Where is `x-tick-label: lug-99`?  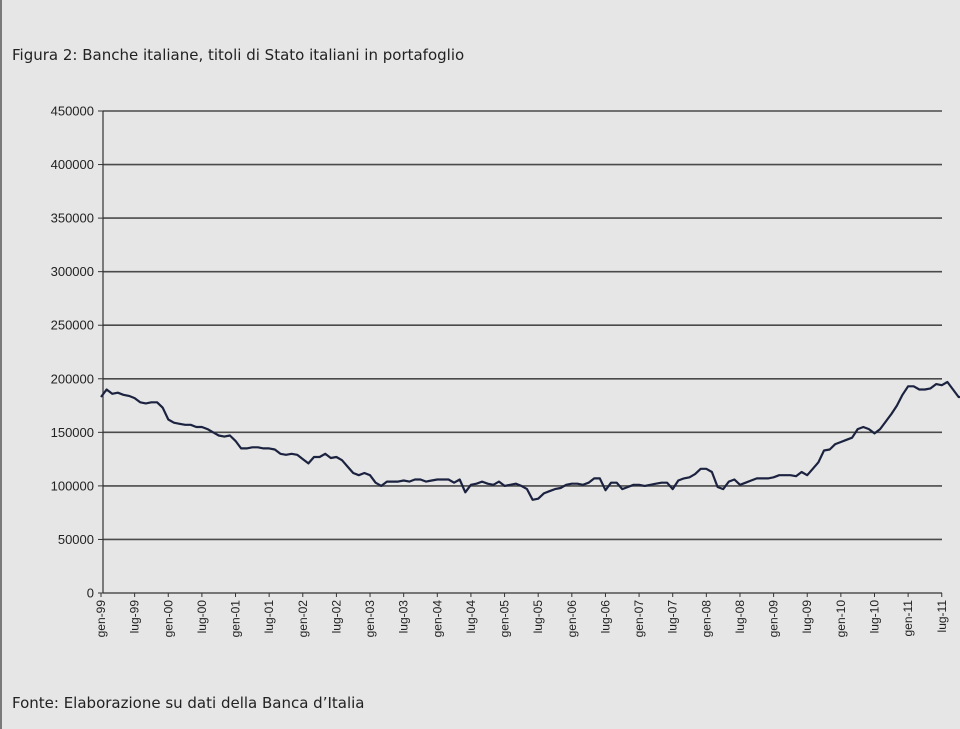 x-tick-label: lug-99 is located at coordinates (135, 617).